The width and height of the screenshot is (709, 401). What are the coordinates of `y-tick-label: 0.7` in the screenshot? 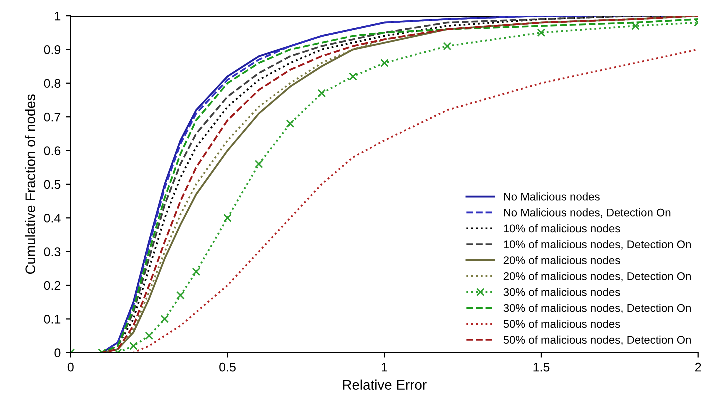 It's located at (52, 117).